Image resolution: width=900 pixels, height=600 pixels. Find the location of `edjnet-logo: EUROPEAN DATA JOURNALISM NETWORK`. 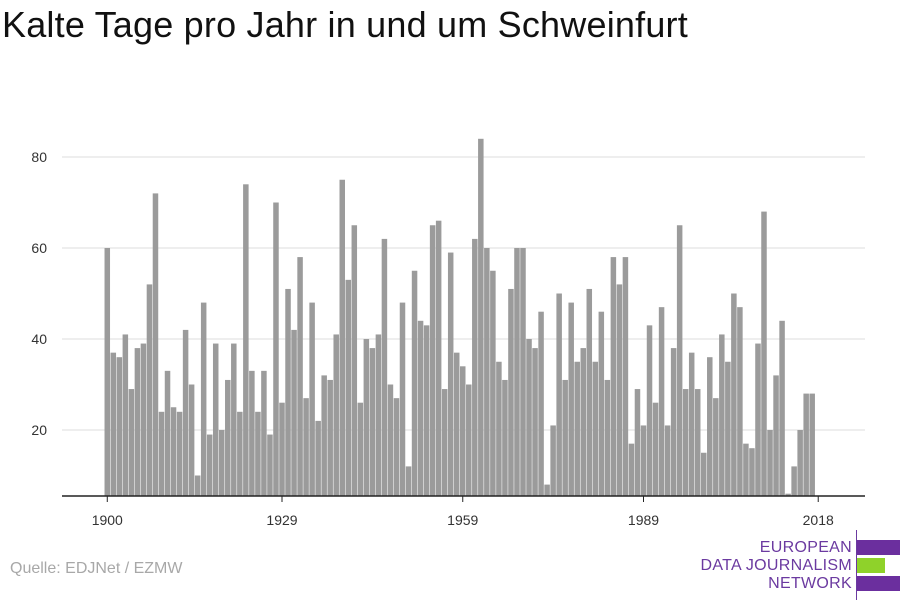

edjnet-logo: EUROPEAN DATA JOURNALISM NETWORK is located at coordinates (800, 565).